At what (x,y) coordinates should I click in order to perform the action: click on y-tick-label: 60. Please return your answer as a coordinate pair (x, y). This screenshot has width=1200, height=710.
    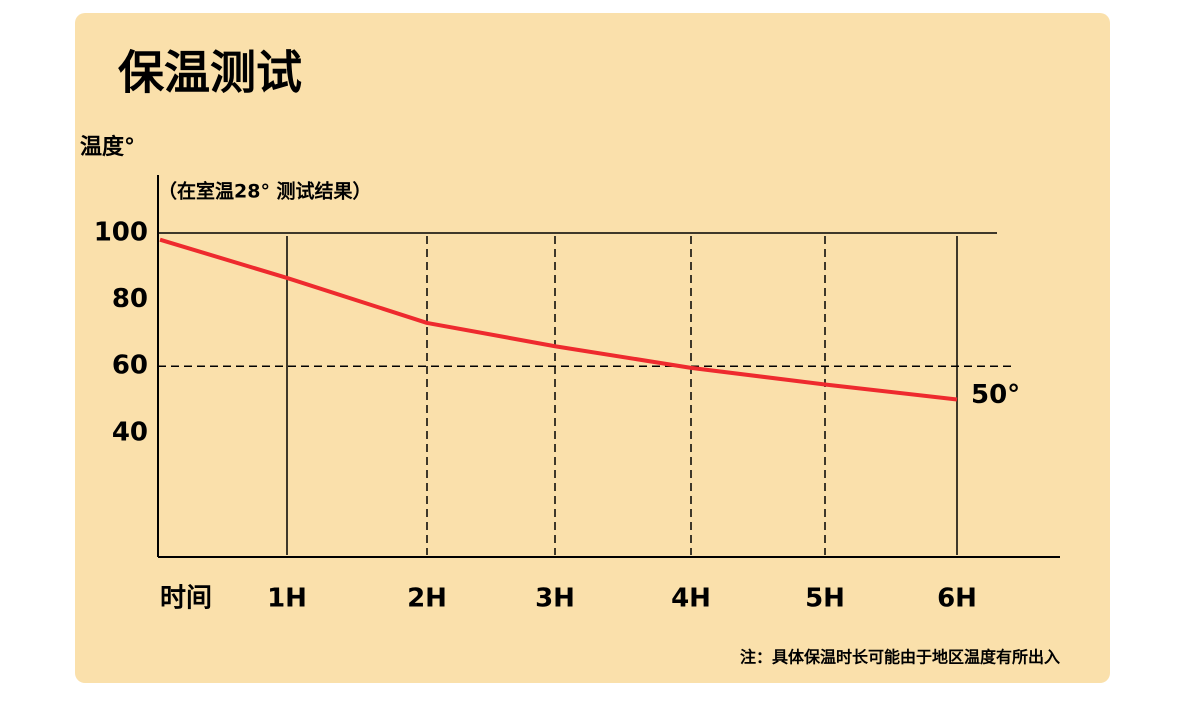
    Looking at the image, I should click on (130, 366).